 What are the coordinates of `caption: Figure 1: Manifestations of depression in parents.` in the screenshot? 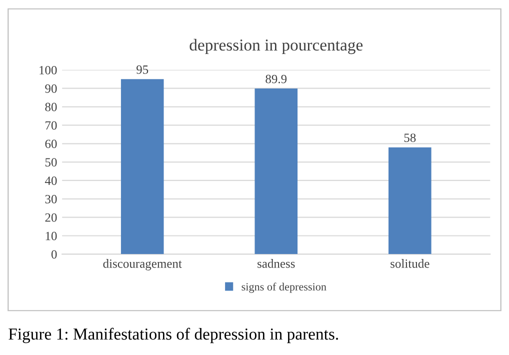 It's located at (173, 336).